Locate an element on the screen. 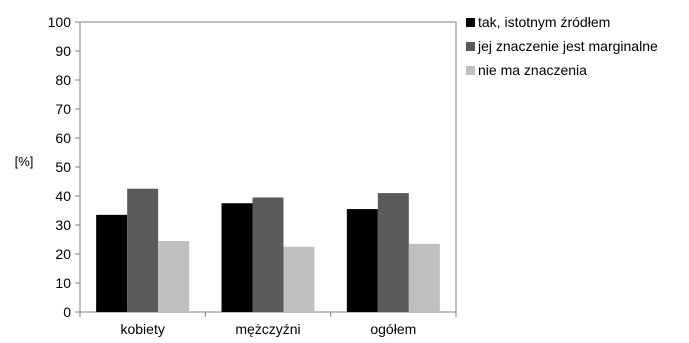 Image resolution: width=689 pixels, height=343 pixels. y-tick-label: 100 is located at coordinates (60, 22).